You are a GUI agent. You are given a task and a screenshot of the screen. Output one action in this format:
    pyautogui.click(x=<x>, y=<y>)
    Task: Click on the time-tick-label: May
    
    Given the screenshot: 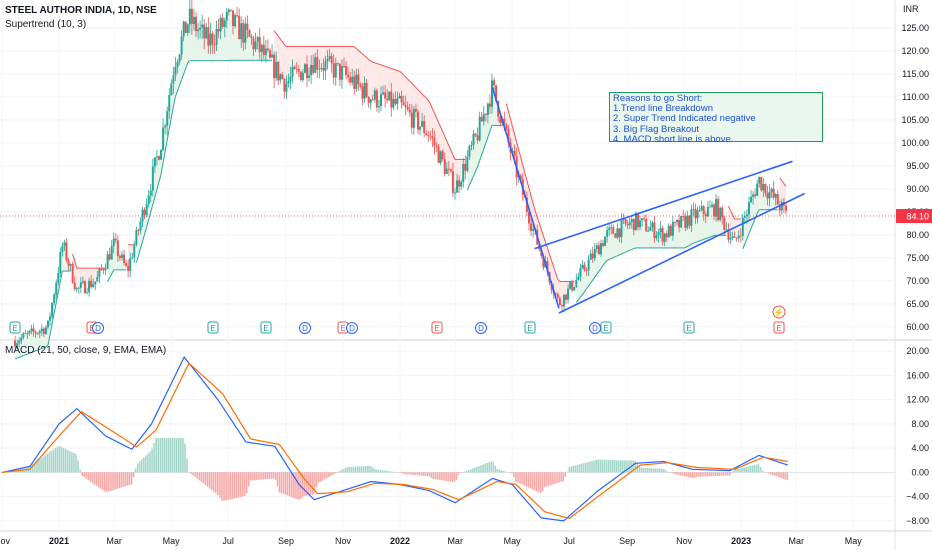 What is the action you would take?
    pyautogui.click(x=854, y=541)
    